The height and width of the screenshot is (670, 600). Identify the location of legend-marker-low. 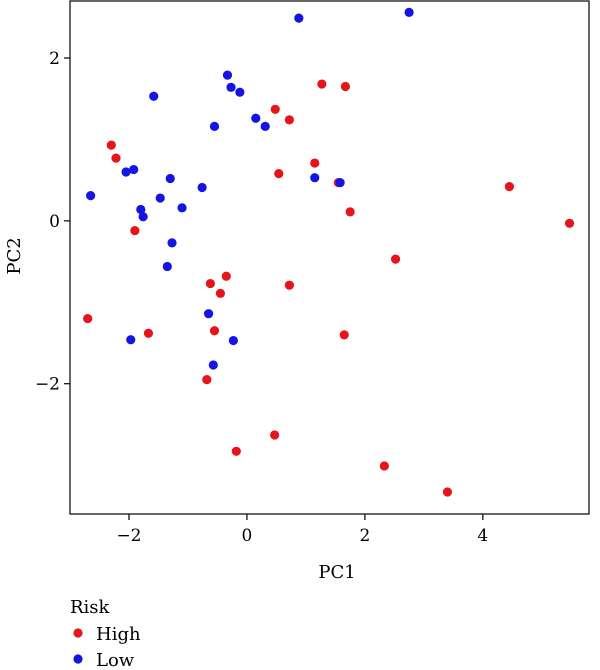
(78, 659).